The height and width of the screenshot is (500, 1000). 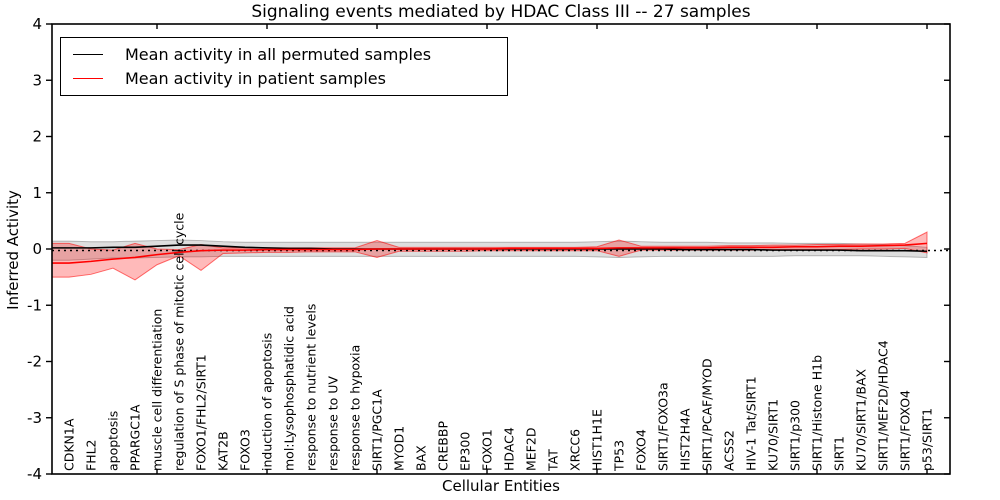 What do you see at coordinates (861, 420) in the screenshot?
I see `x-tick-label: KU70/SIRT1/BAX` at bounding box center [861, 420].